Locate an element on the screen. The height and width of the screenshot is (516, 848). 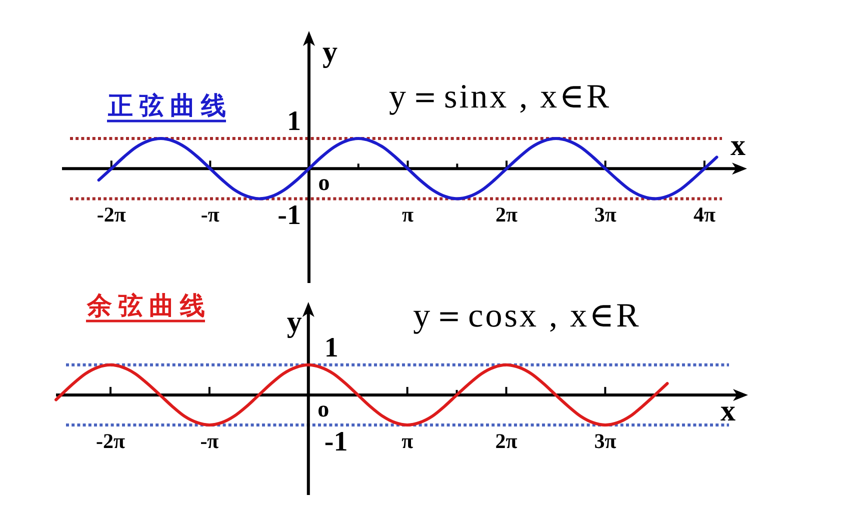
title: 余弦曲线 is located at coordinates (149, 306).